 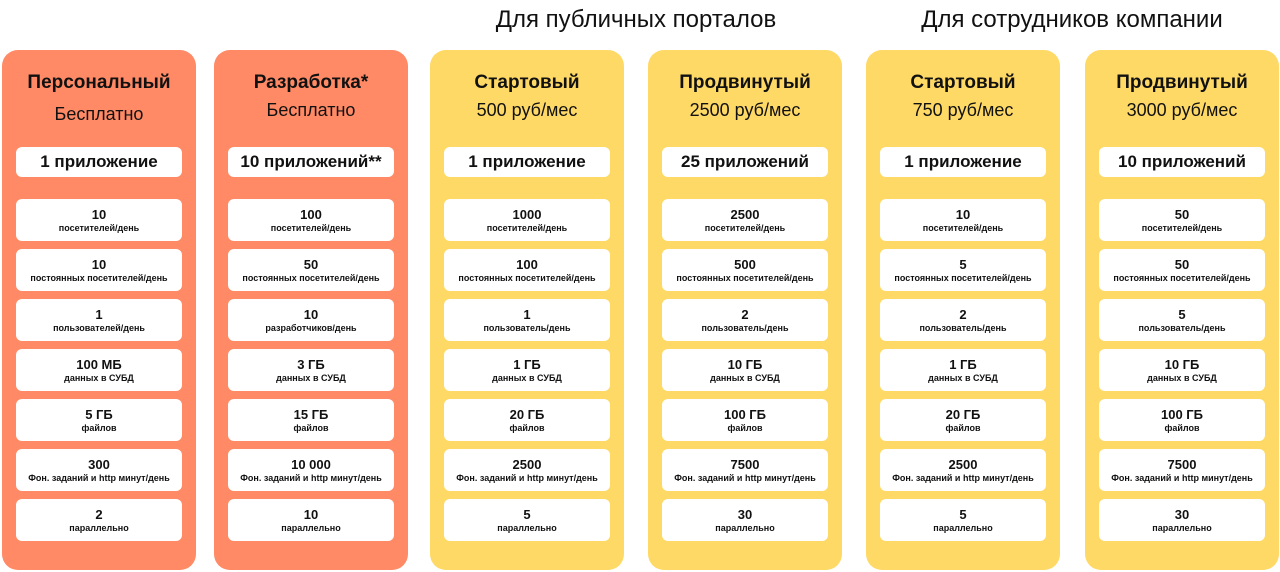 I want to click on plan-metric: 2 пользователь/день, so click(x=745, y=320).